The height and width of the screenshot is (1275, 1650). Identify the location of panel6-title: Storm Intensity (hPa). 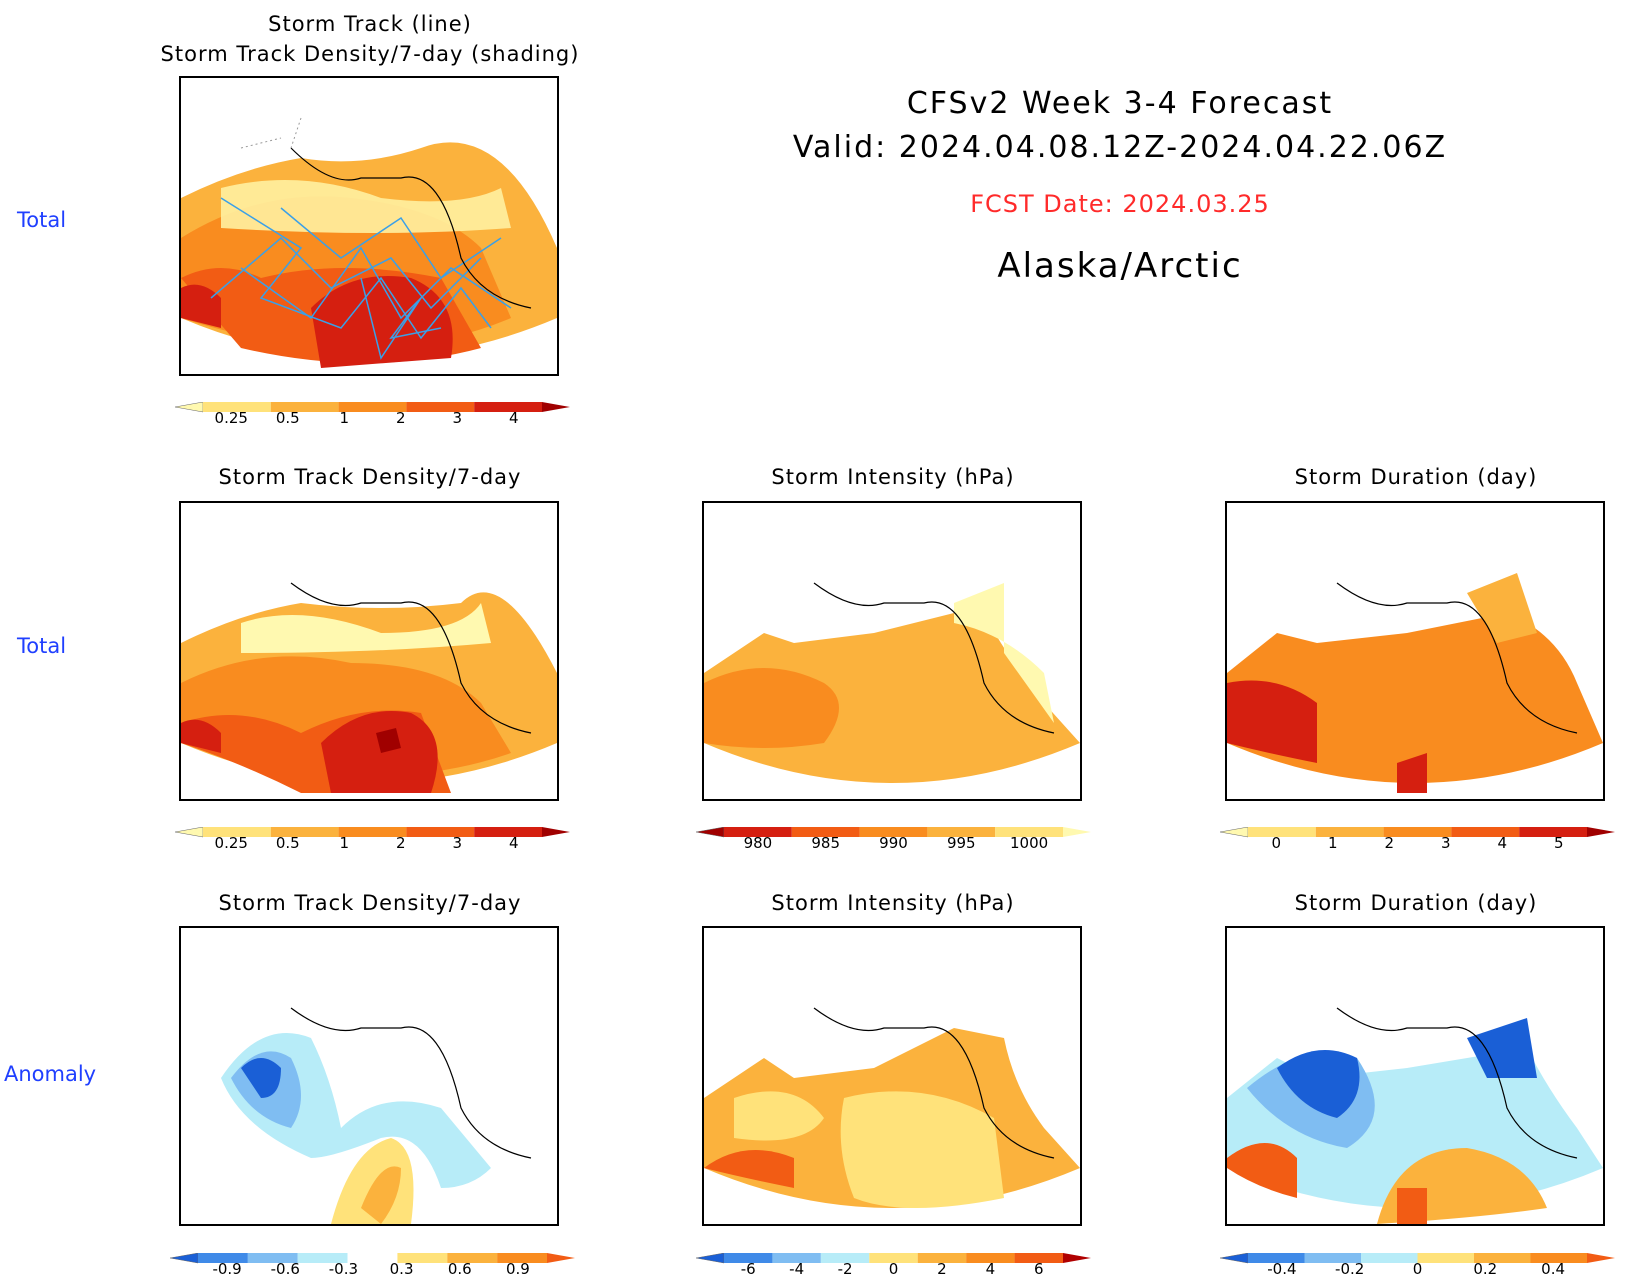
(893, 903).